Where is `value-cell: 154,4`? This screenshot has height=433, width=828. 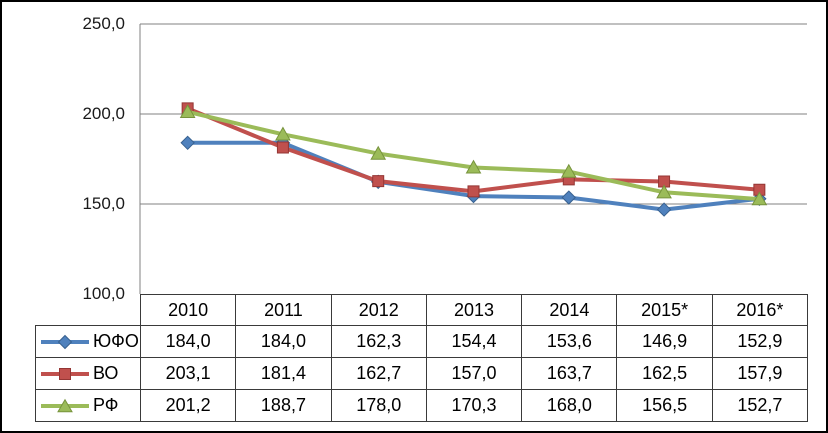
value-cell: 154,4 is located at coordinates (474, 341).